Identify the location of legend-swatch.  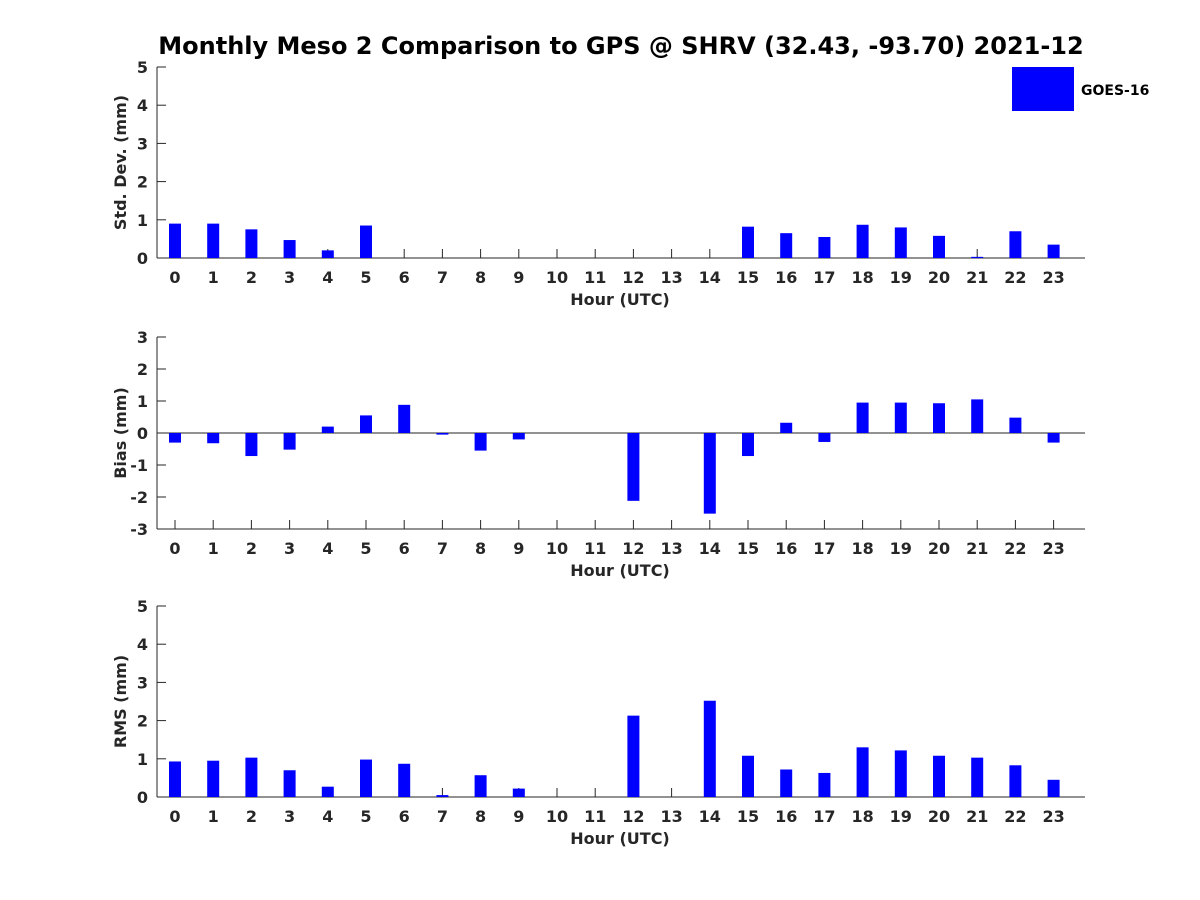
(1043, 89).